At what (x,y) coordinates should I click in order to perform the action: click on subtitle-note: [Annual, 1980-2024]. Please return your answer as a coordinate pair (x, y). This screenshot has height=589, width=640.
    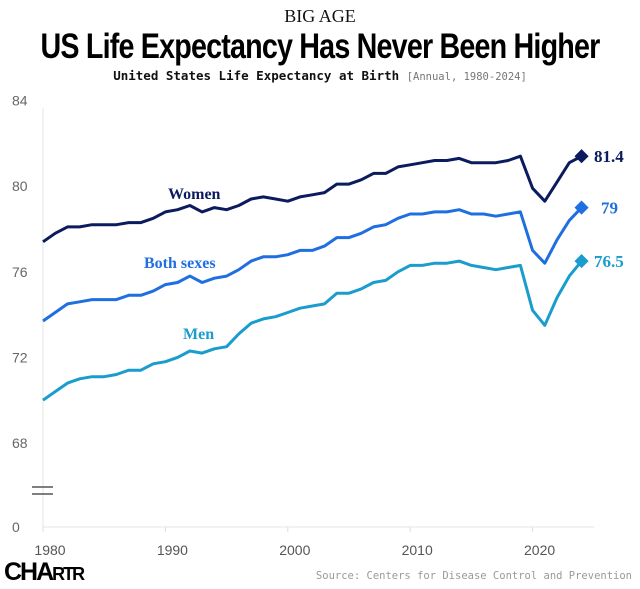
    Looking at the image, I should click on (466, 77).